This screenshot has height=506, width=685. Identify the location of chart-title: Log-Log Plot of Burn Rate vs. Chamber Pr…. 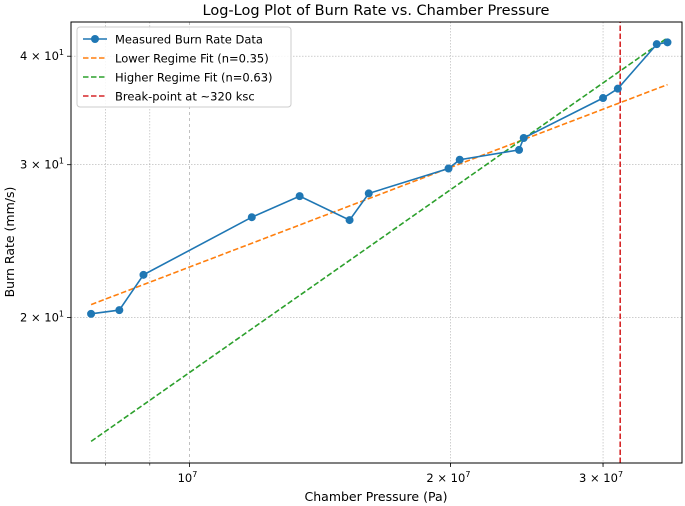
(376, 11).